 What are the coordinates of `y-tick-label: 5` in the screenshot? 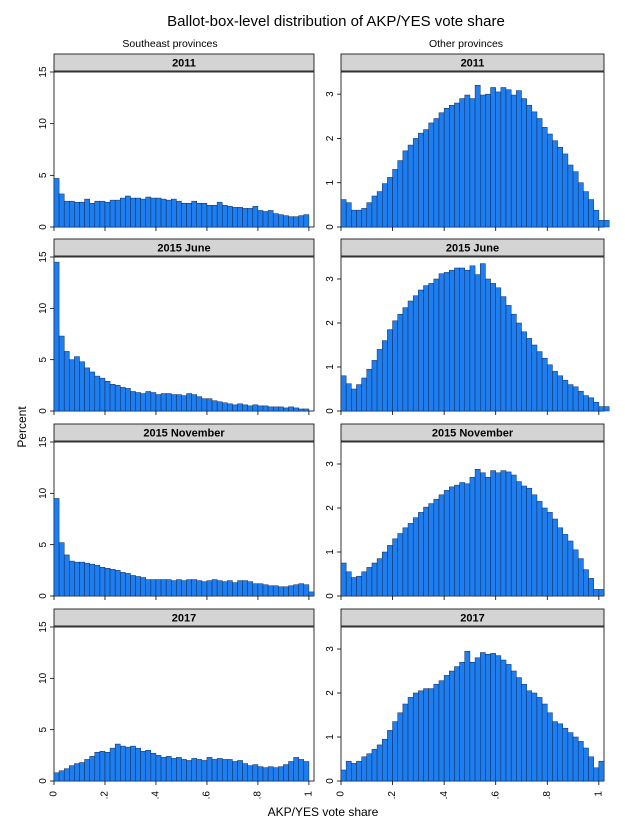 It's located at (43, 544).